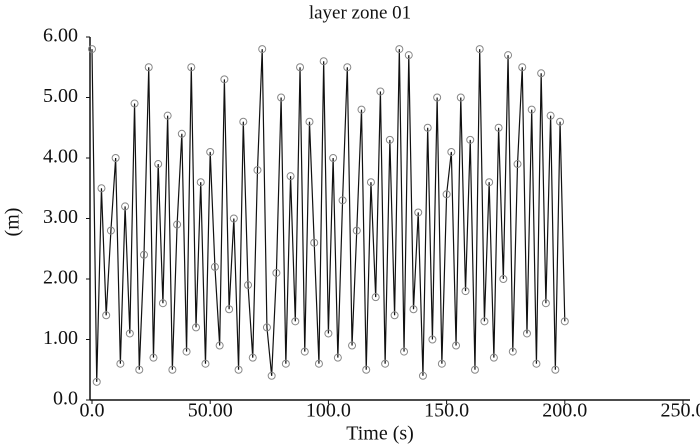  I want to click on y-tick-label: 4.00, so click(60, 157).